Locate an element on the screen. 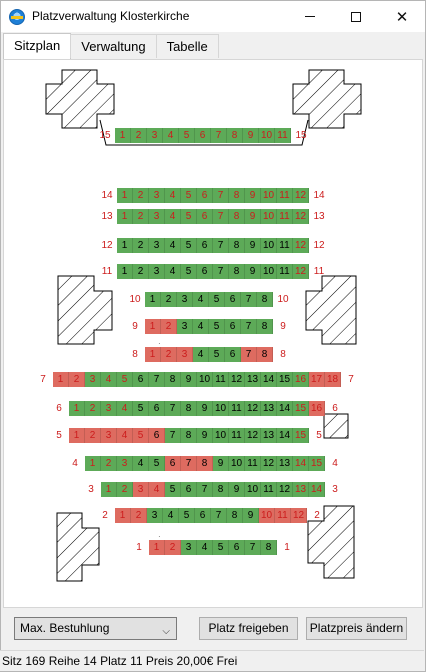 Image resolution: width=426 pixels, height=672 pixels. tab-sitzplan: Sitzplan is located at coordinates (37, 46).